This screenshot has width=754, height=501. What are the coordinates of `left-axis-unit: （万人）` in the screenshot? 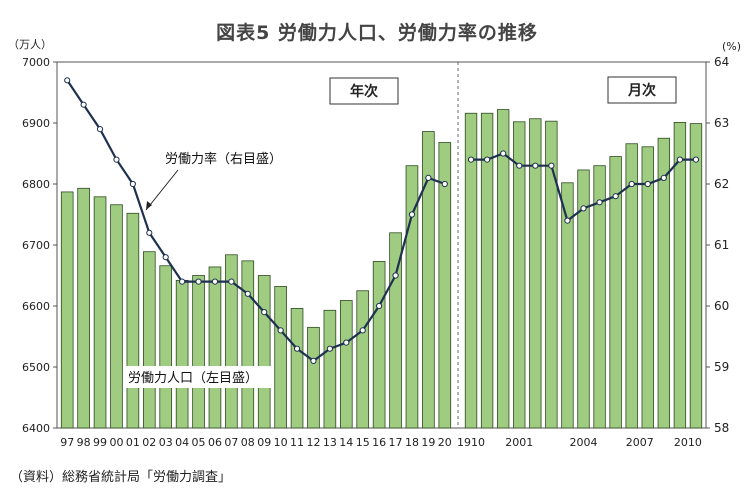 It's located at (30, 44).